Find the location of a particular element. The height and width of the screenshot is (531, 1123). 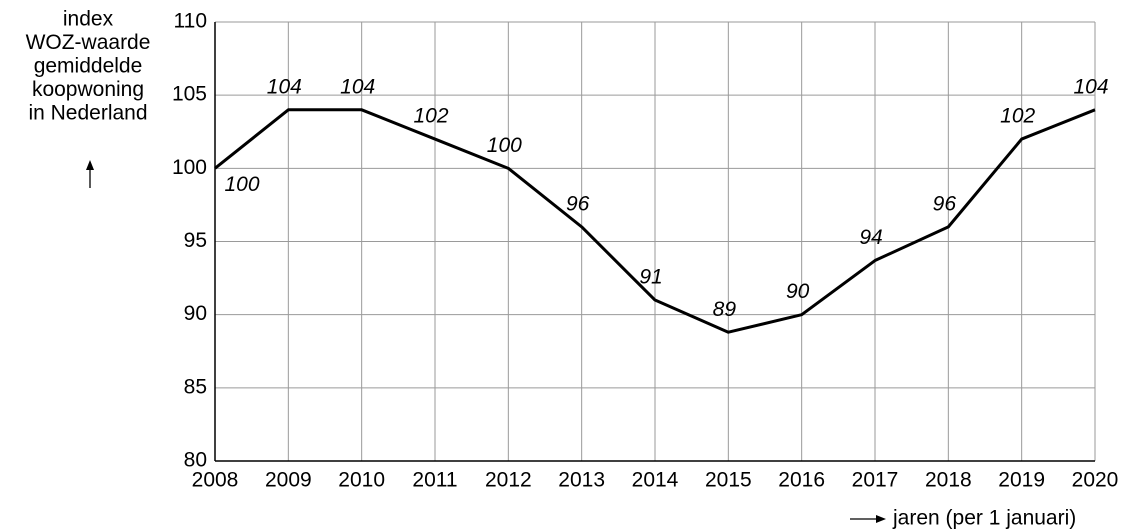

x-tick-label: 2020 is located at coordinates (1095, 480).